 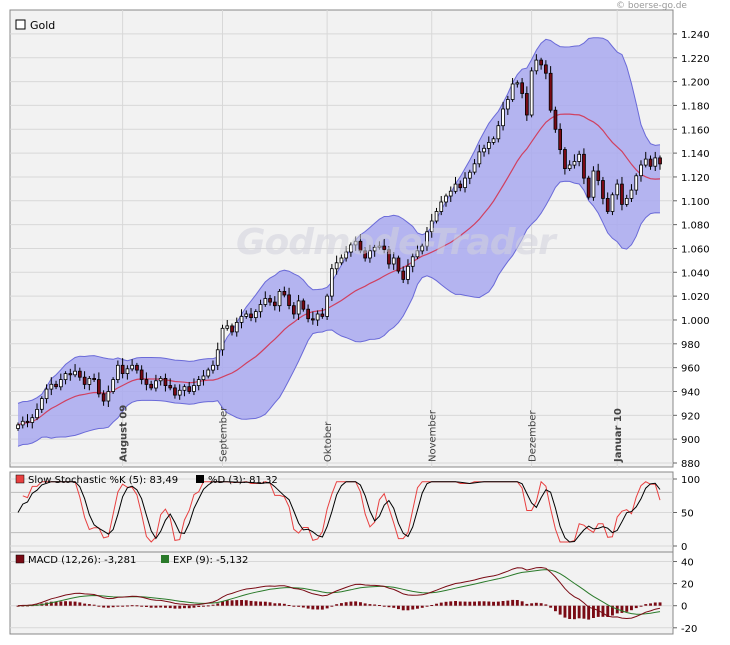 I want to click on legend-stoch-k: Slow Stochastic %K (5): 83,49, so click(x=103, y=480).